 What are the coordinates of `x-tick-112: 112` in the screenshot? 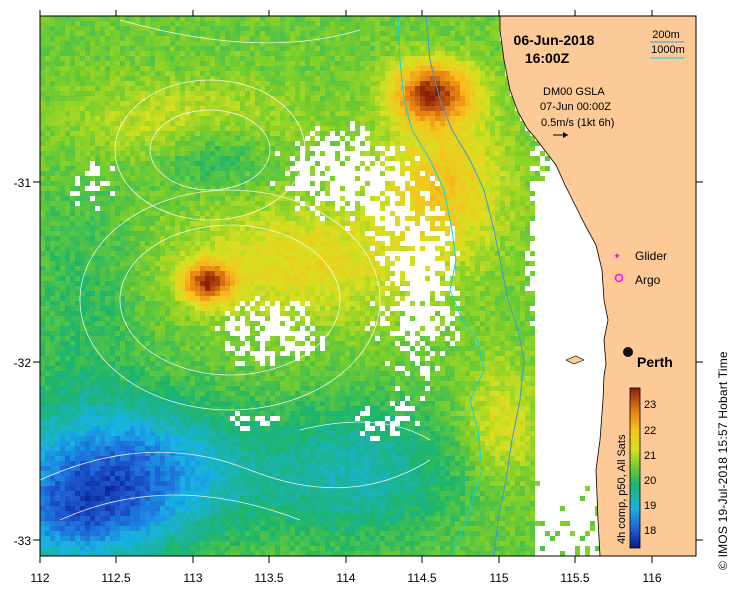 It's located at (39, 578).